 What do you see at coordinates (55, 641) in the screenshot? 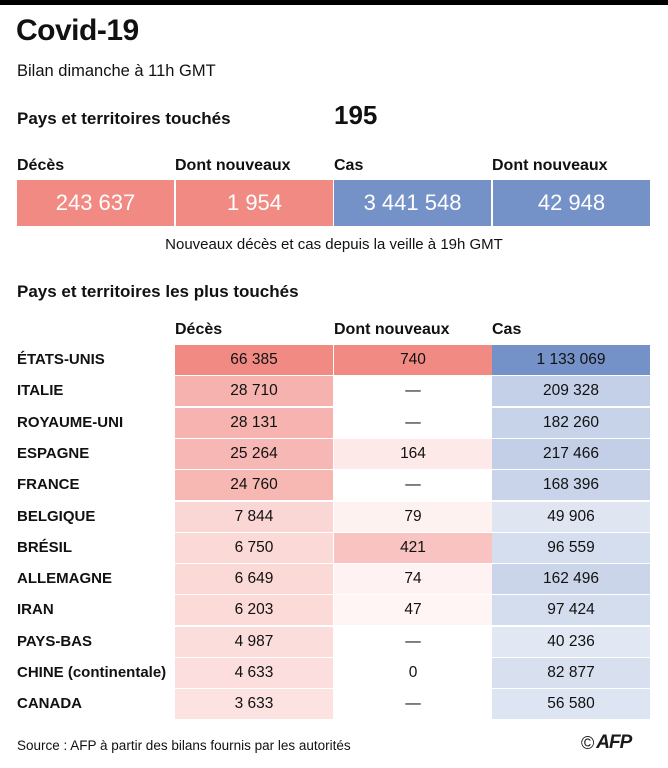
I see `row-country-label: PAYS-BAS` at bounding box center [55, 641].